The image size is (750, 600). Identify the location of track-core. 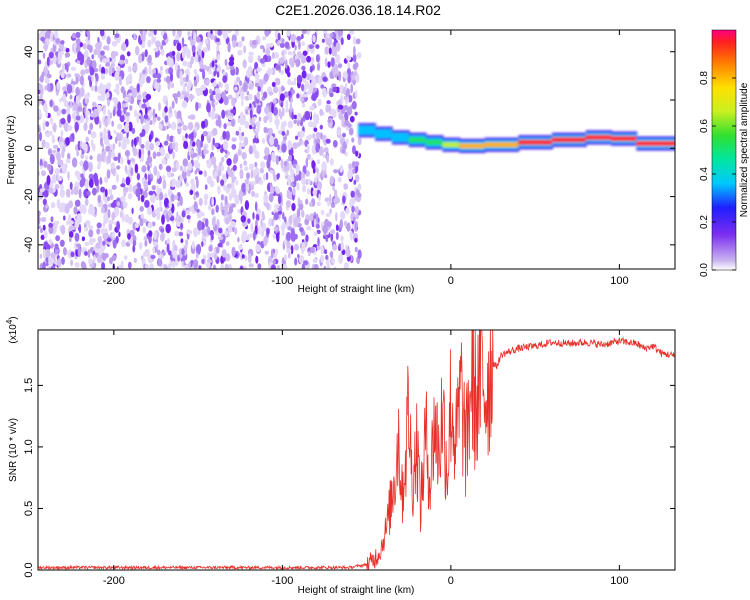
(384, 134).